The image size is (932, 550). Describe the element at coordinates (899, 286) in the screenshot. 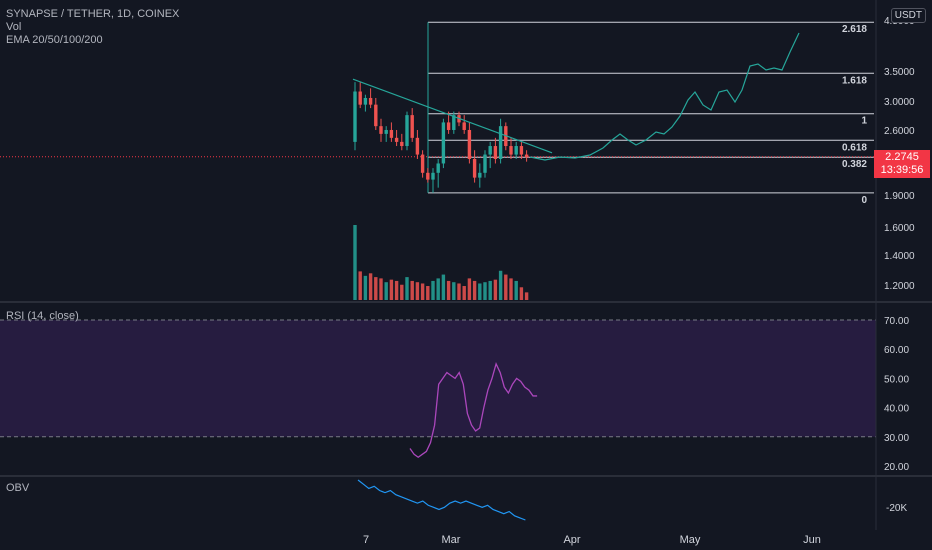

I see `price-axis-tick-label: 1.2000` at that location.